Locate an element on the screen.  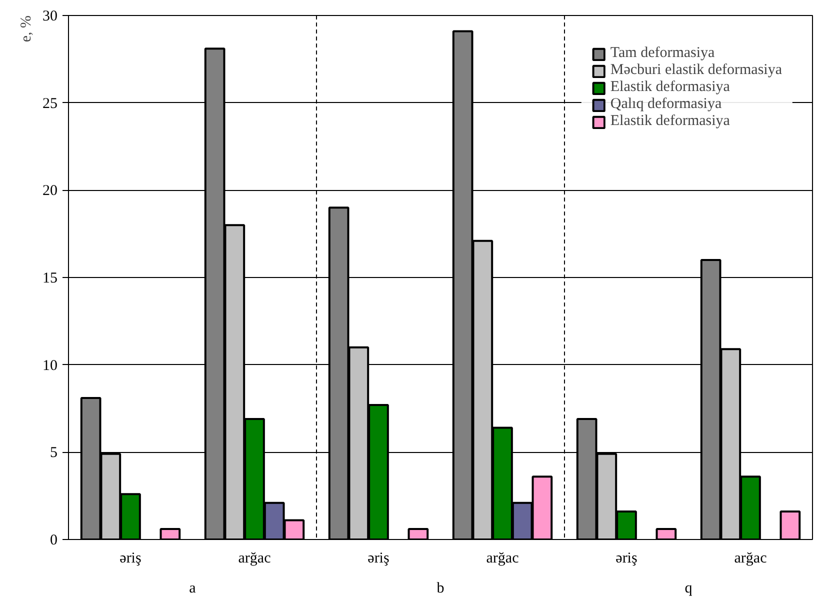
legend-label: Tam deformasiya is located at coordinates (662, 53).